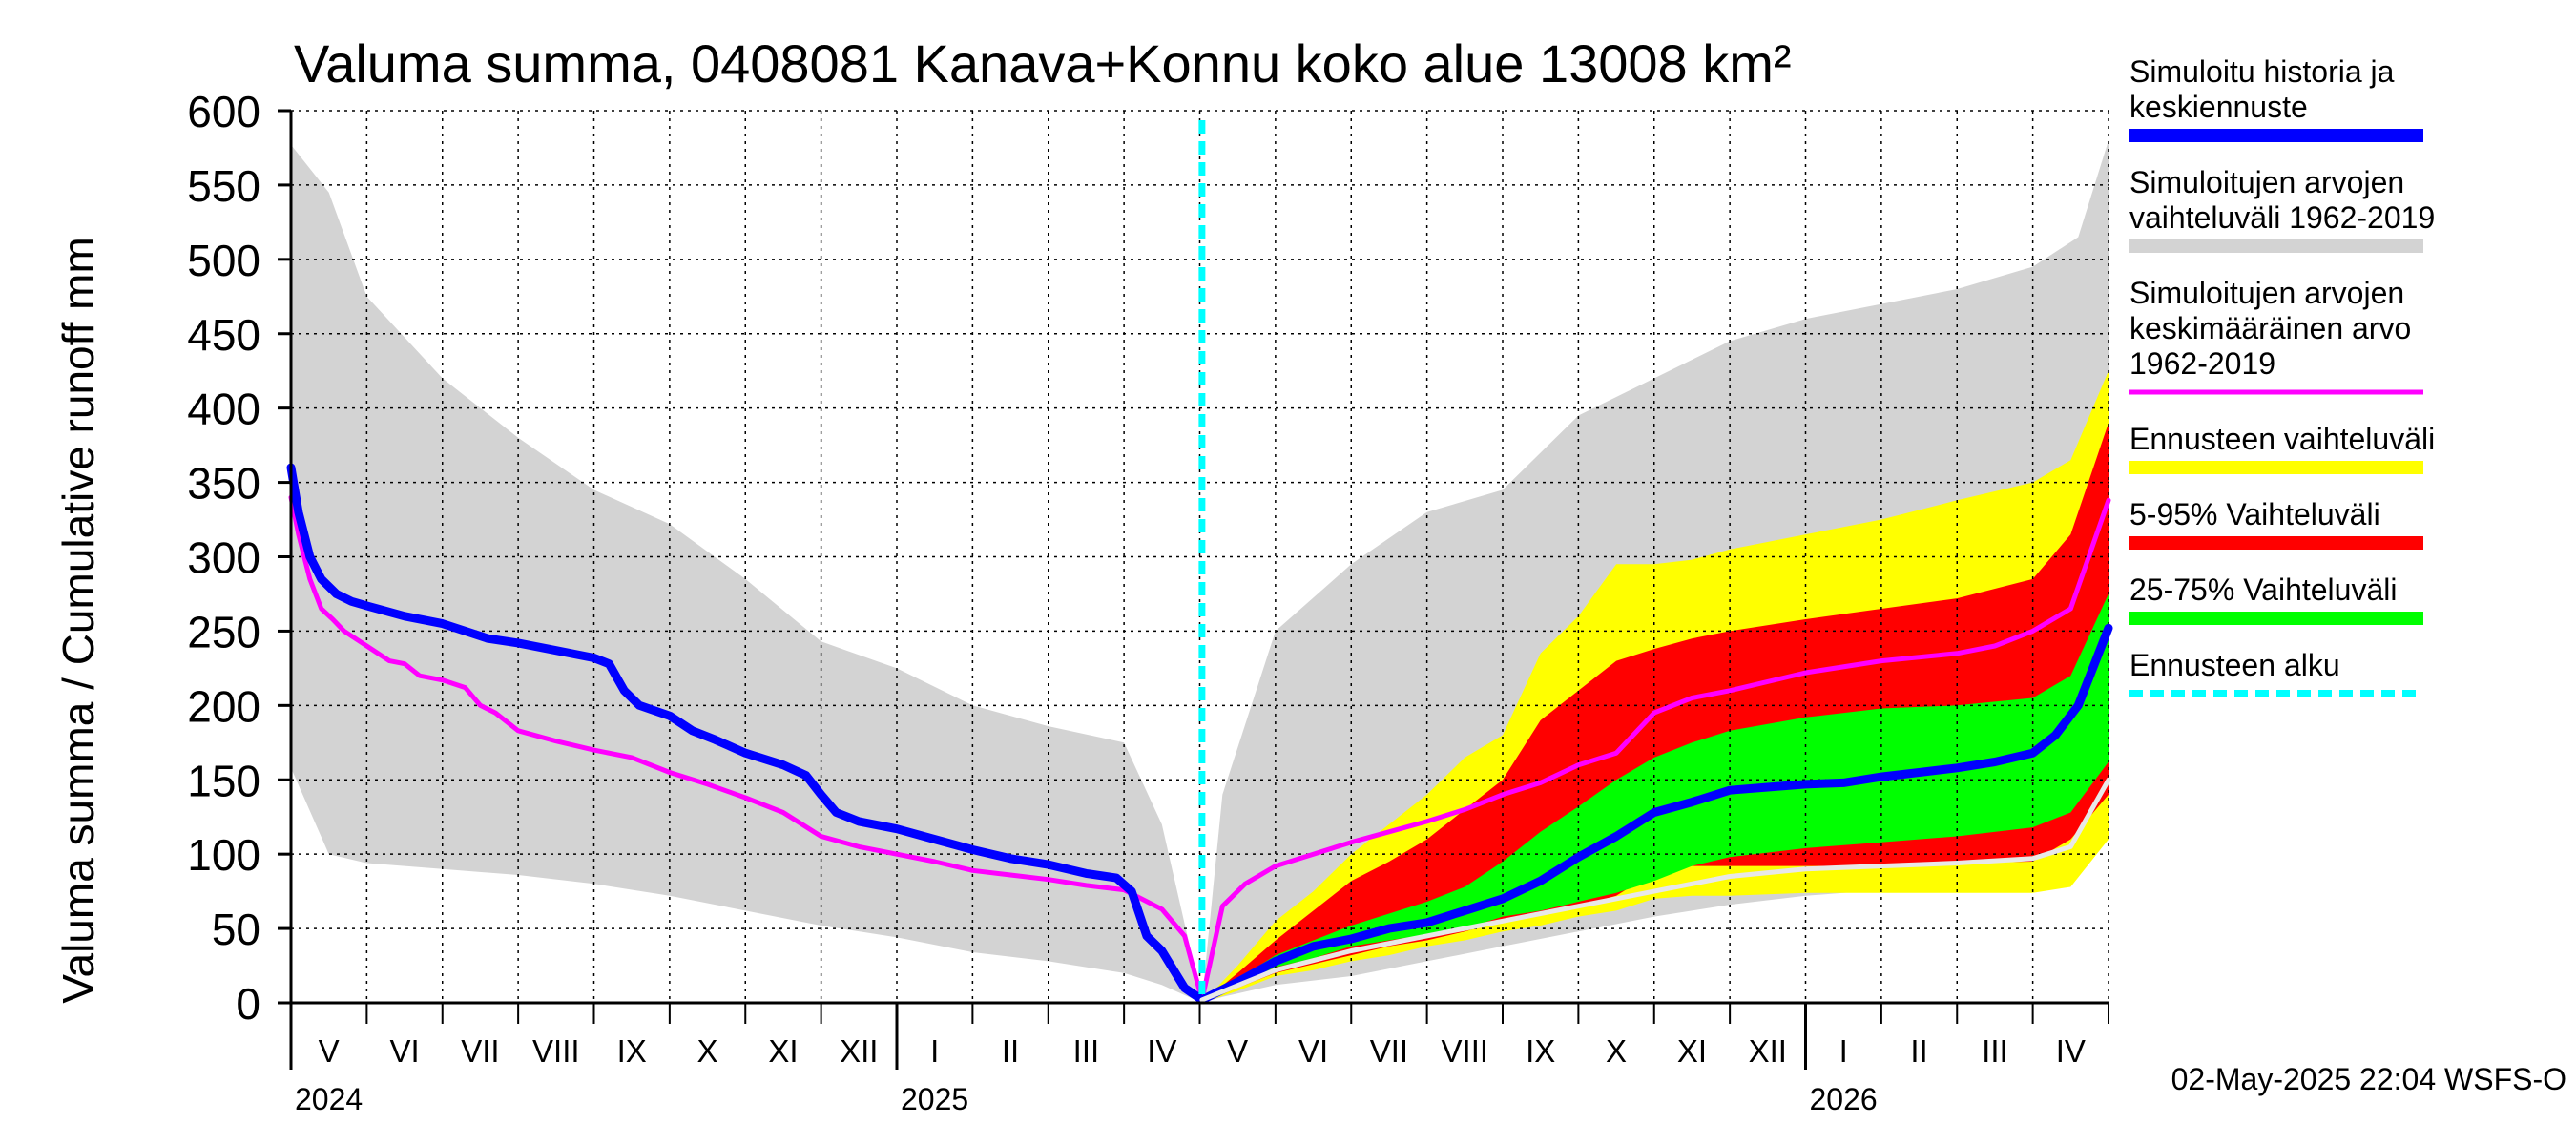 The height and width of the screenshot is (1145, 2576). What do you see at coordinates (2254, 514) in the screenshot?
I see `legend-label: 5-95% Vaihteluväli` at bounding box center [2254, 514].